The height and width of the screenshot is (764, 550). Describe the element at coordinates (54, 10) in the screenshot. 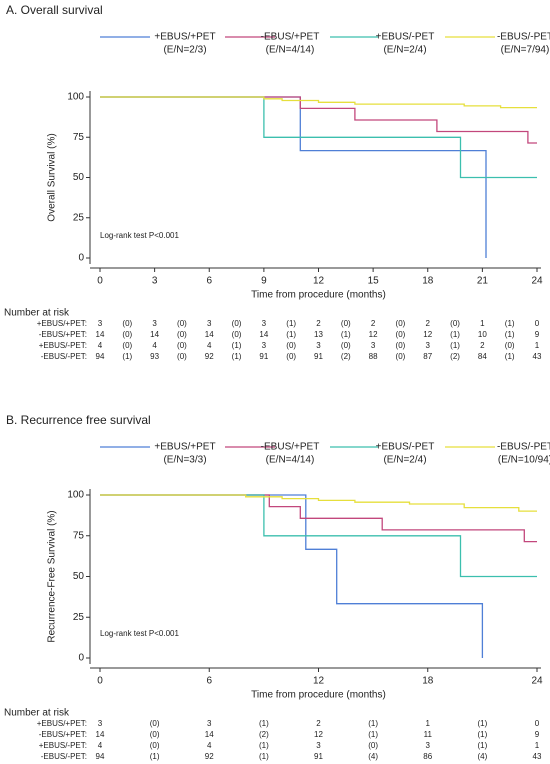

I see `chart-title: A. Overall survival` at that location.